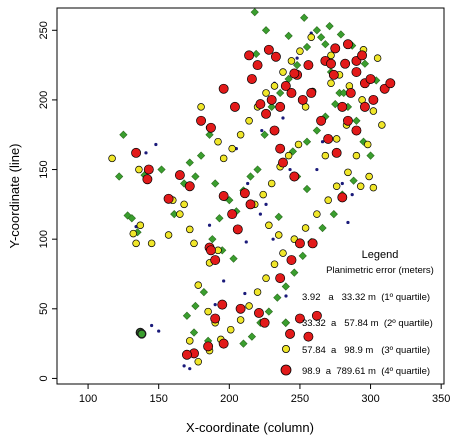  I want to click on legend-entry-q4: 98.9 a 789.61 m (4º quartile), so click(366, 371).